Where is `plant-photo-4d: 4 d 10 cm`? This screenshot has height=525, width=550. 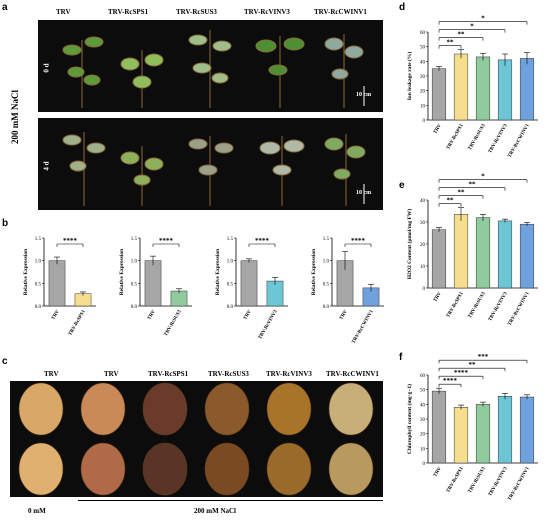 plant-photo-4d: 4 d 10 cm is located at coordinates (210, 164).